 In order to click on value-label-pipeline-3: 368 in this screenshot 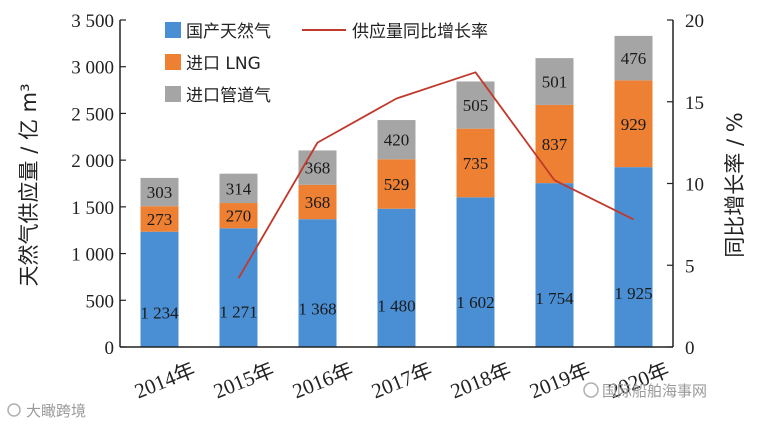, I will do `click(318, 168)`.